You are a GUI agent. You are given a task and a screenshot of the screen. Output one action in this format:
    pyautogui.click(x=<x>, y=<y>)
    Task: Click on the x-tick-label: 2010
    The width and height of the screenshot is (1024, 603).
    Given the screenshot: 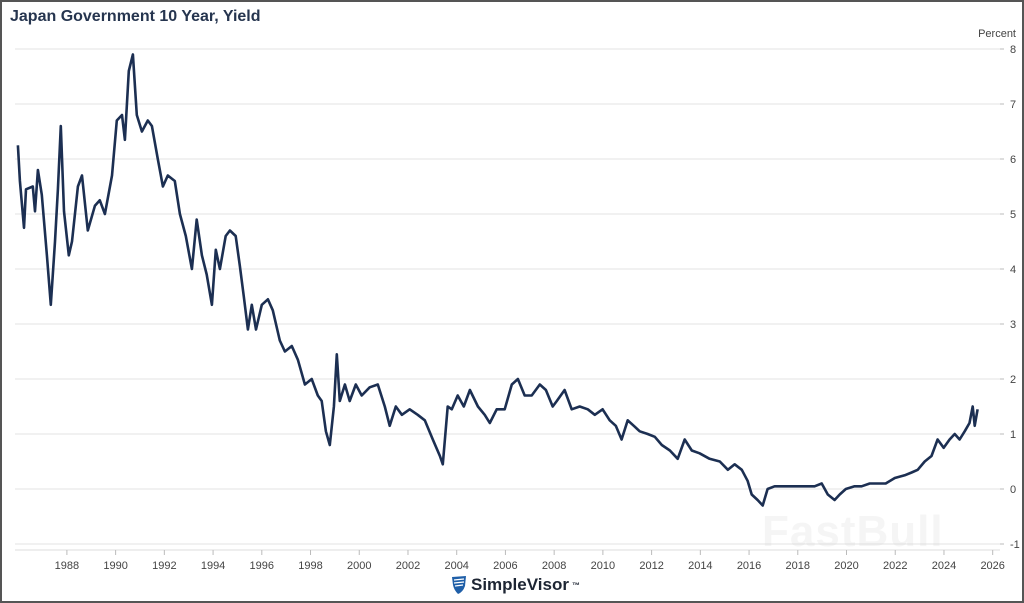 What is the action you would take?
    pyautogui.click(x=603, y=566)
    